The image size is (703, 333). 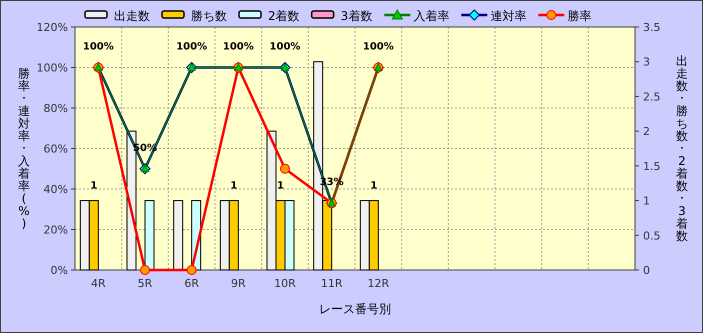 I want to click on y2-tick-label: 0.5, so click(x=651, y=235).